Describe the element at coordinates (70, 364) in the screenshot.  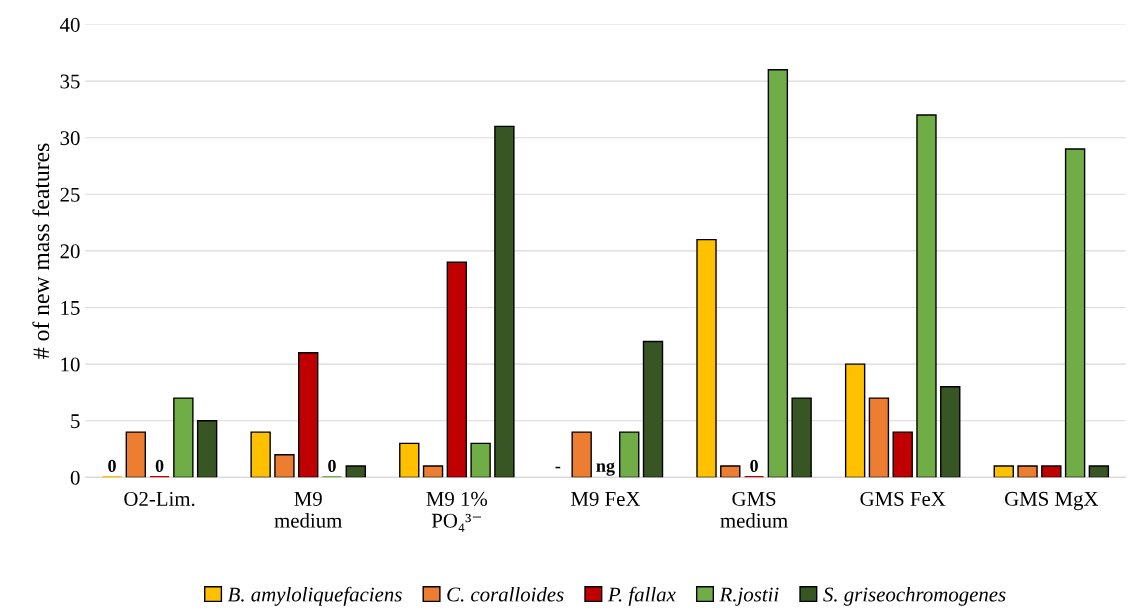
I see `y-tick-label: 10` at that location.